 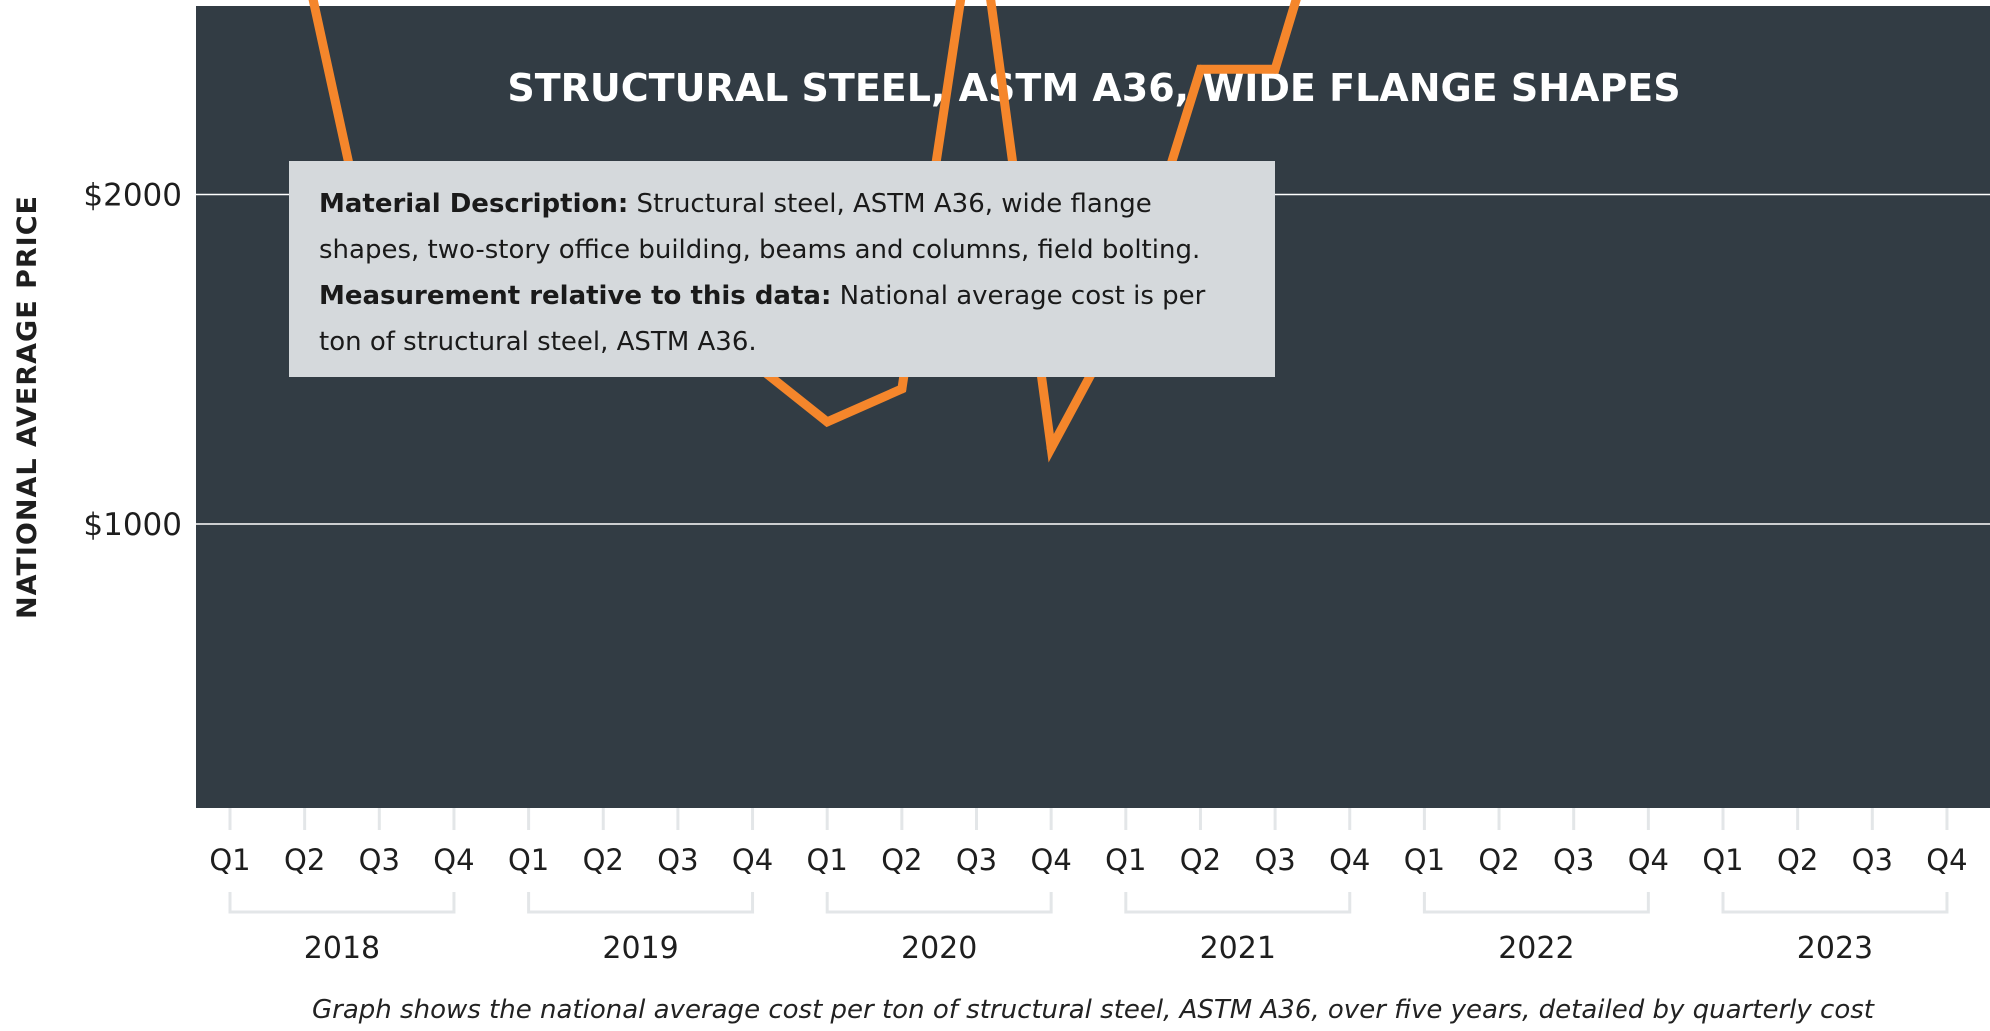 I want to click on year-label: 2019, so click(x=640, y=948).